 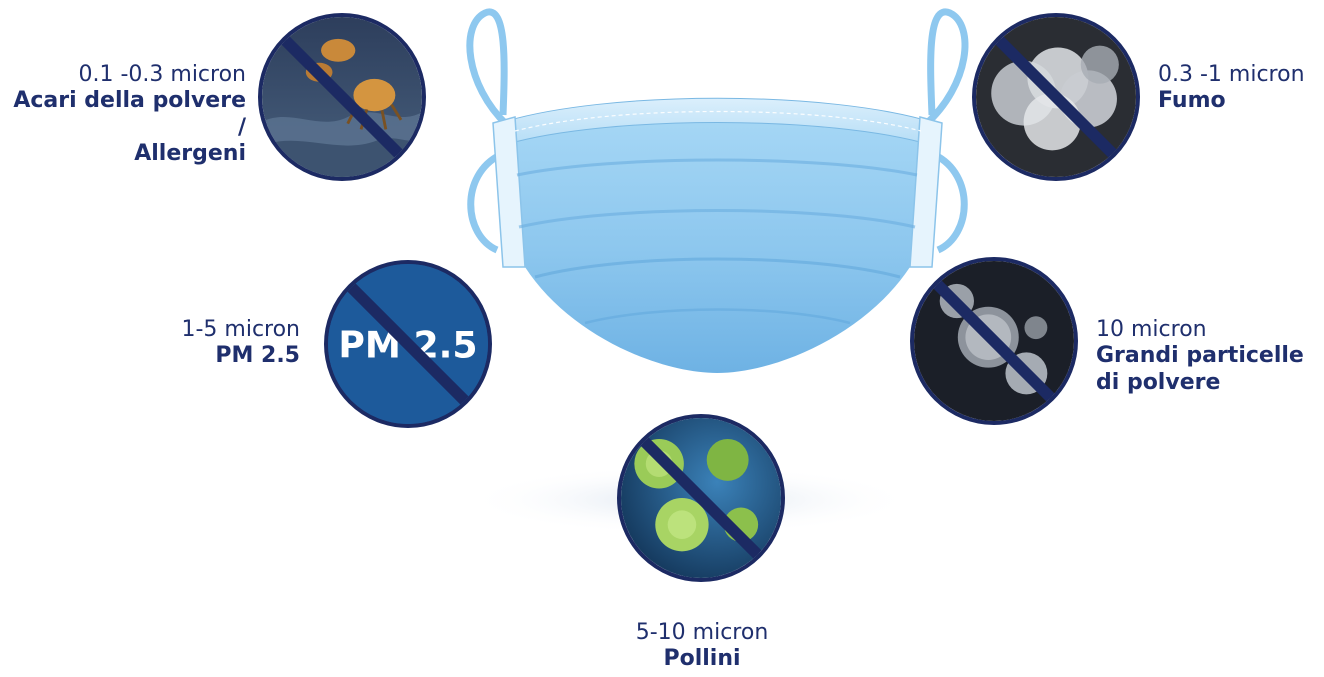 What do you see at coordinates (129, 114) in the screenshot?
I see `particle-name: Acari della polvere /` at bounding box center [129, 114].